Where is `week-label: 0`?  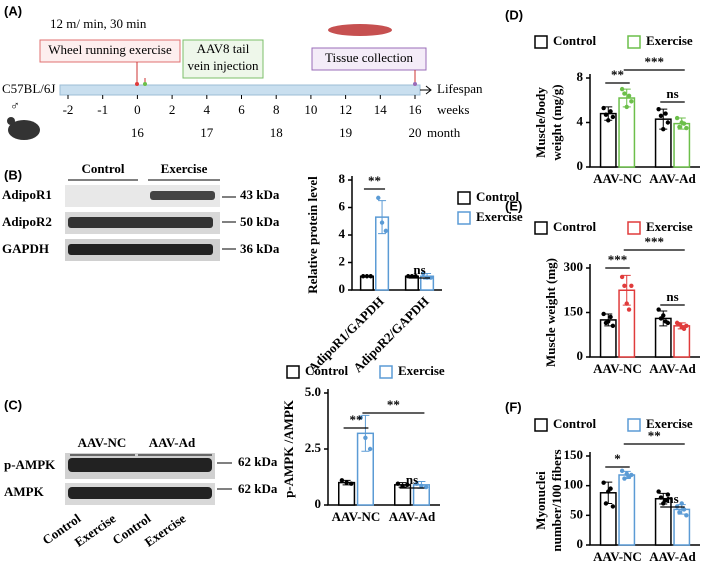
week-label: 0 is located at coordinates (137, 109).